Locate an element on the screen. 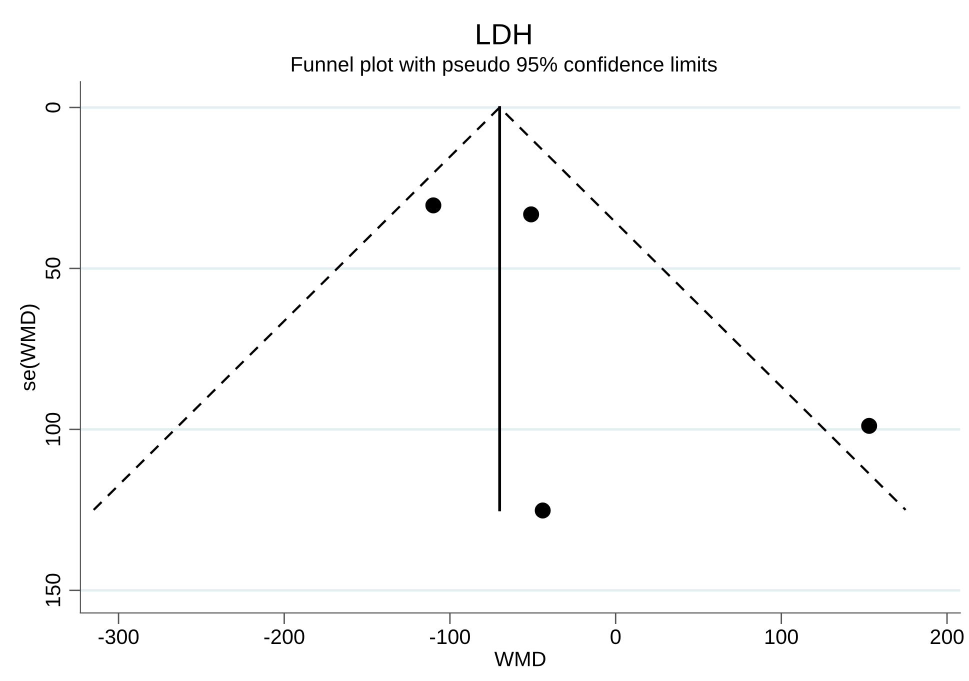 The image size is (969, 681). chart-title: LDH is located at coordinates (504, 34).